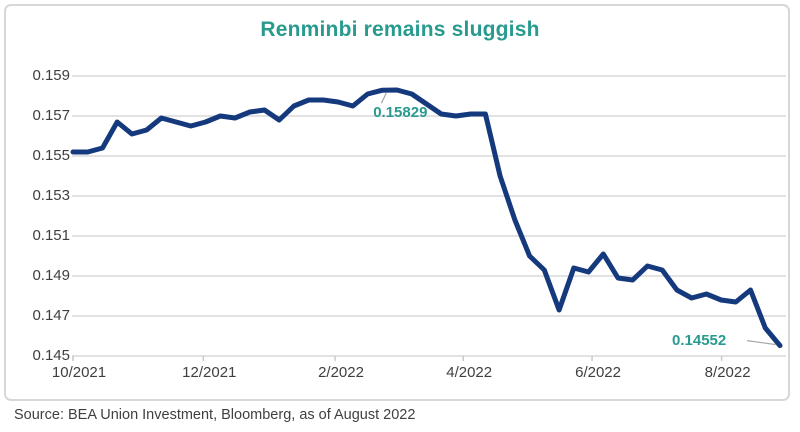 Image resolution: width=800 pixels, height=432 pixels. Describe the element at coordinates (51, 275) in the screenshot. I see `y-axis-tick-label: 0.149` at that location.